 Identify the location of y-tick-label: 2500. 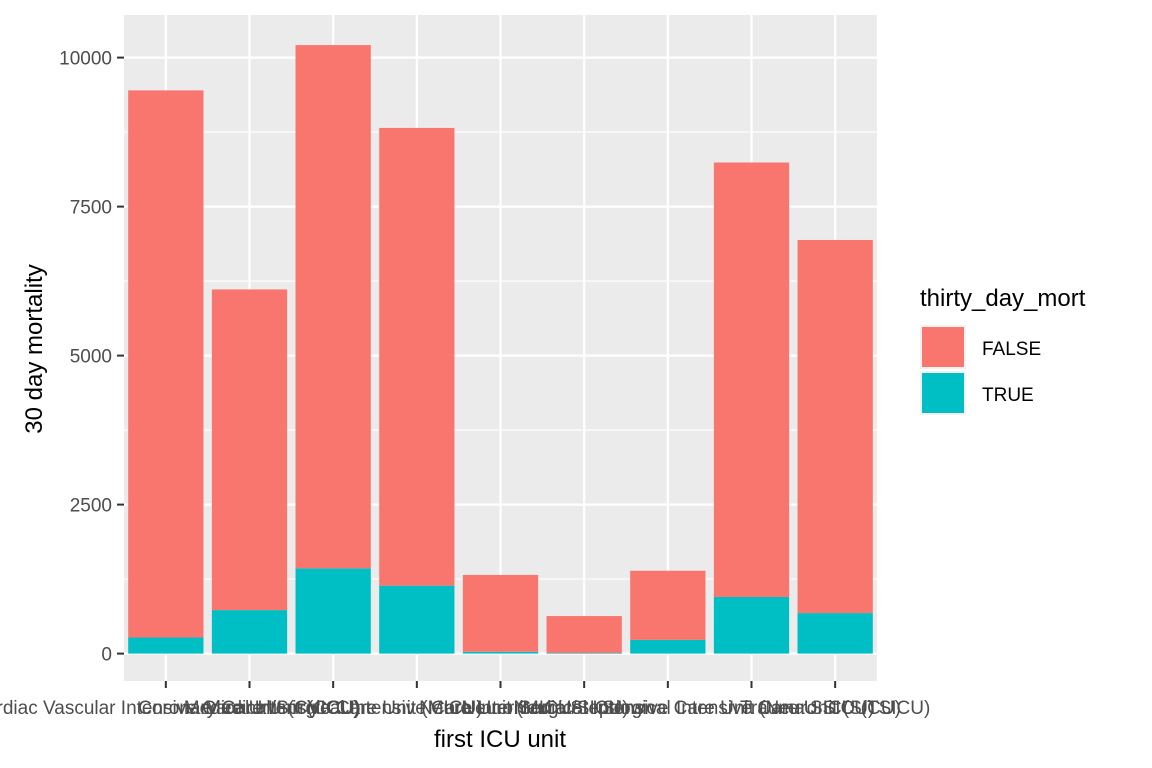
(91, 506).